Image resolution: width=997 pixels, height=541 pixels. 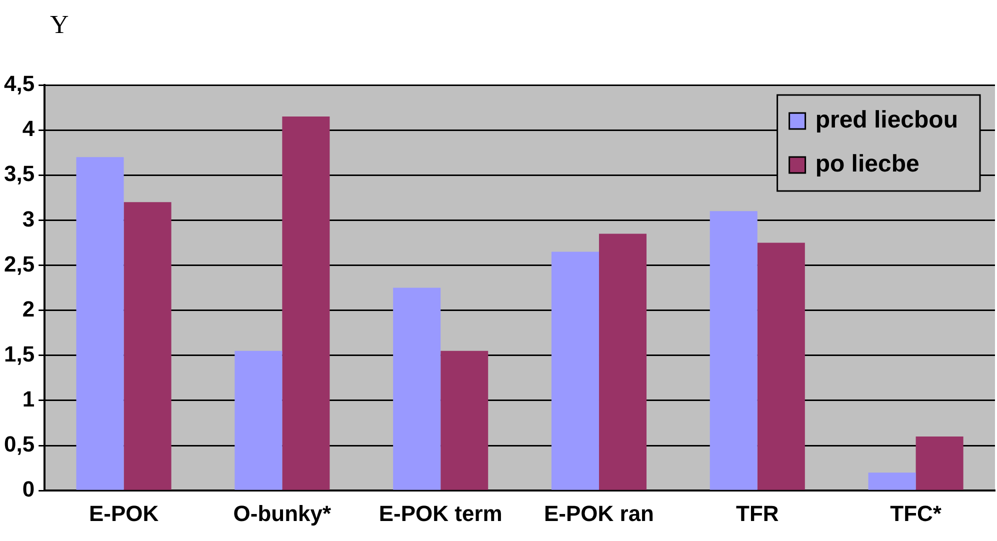 I want to click on y-tick-label: 4, so click(x=29, y=129).